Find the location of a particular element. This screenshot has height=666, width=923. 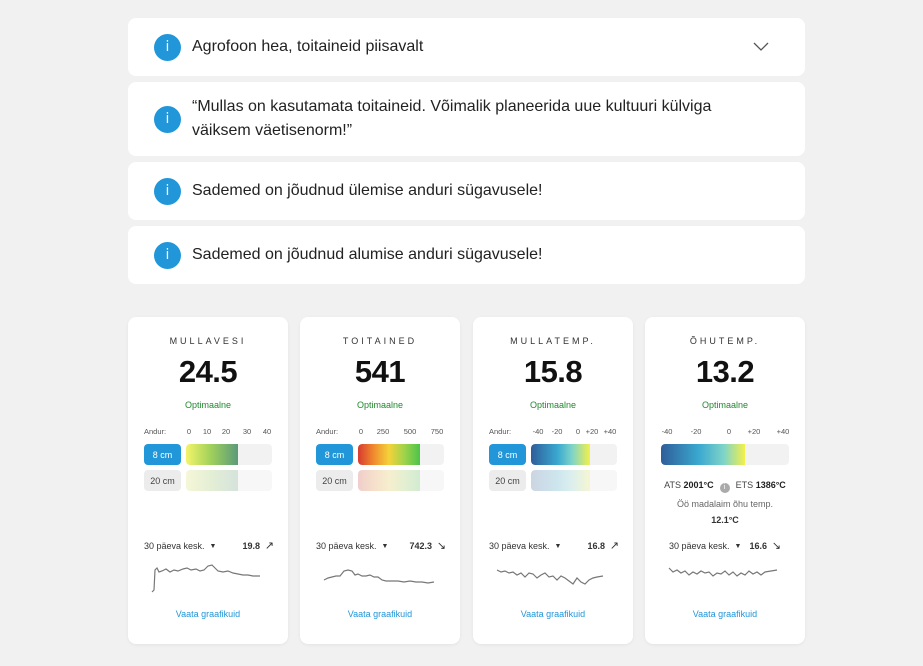

scale-tick: 40 is located at coordinates (267, 431).